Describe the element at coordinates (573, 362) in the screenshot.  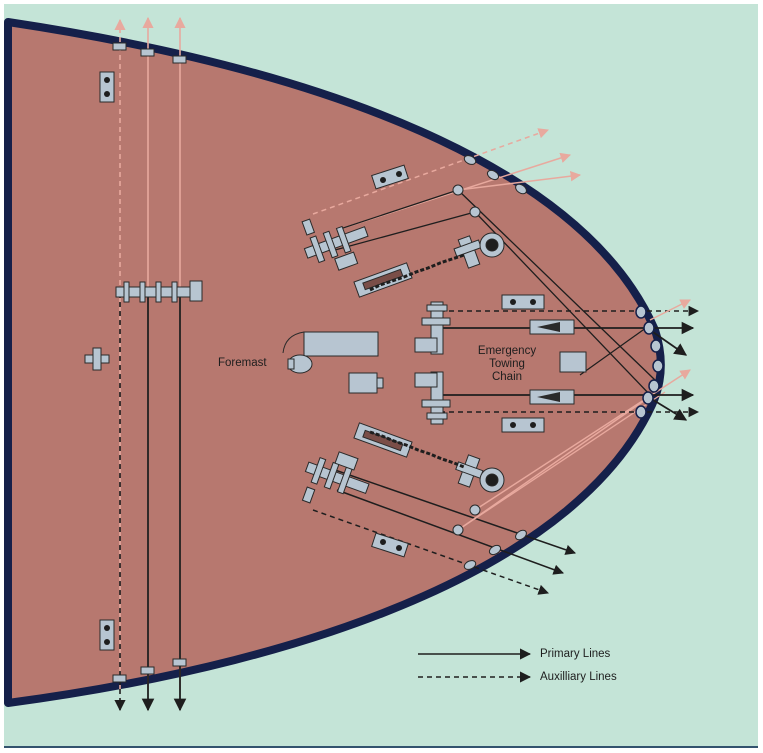
I see `towing-chain-locker` at that location.